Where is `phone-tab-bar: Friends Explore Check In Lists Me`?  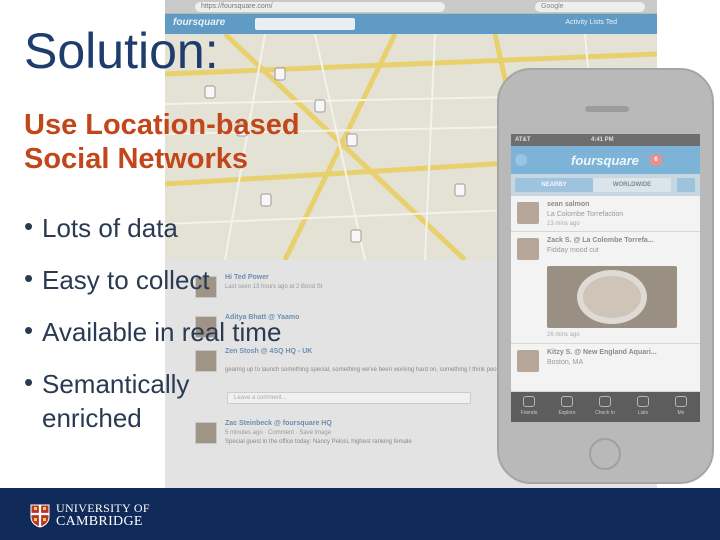 phone-tab-bar: Friends Explore Check In Lists Me is located at coordinates (605, 407).